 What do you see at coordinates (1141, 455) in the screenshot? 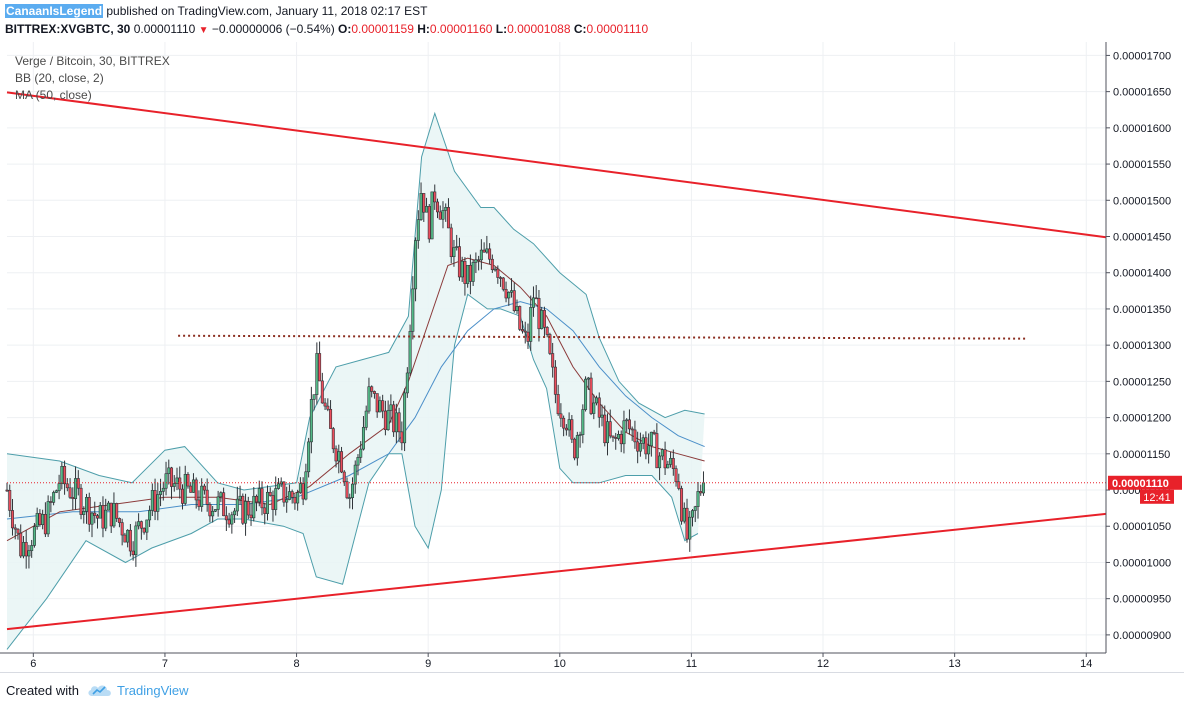
I see `price-tick-label: 0.00001150` at bounding box center [1141, 455].